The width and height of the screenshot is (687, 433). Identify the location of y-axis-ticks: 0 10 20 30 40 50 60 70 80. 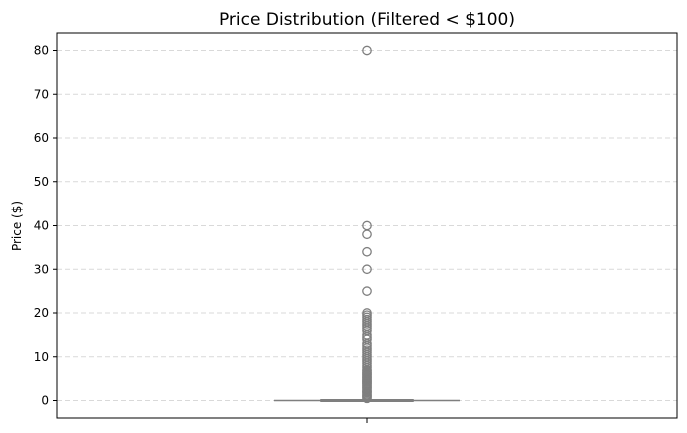
(45, 226).